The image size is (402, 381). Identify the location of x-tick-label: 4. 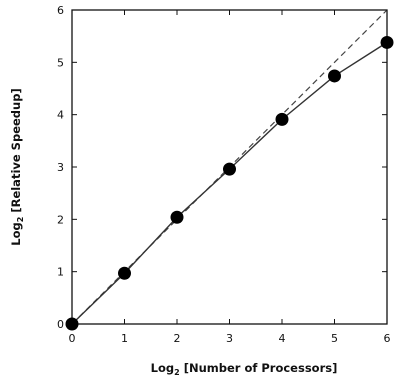
(282, 338).